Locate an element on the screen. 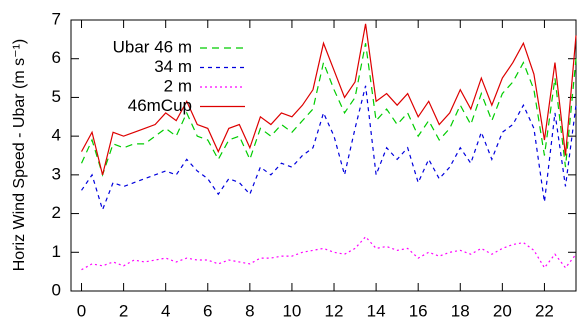  x-tick-label: 6 is located at coordinates (207, 310).